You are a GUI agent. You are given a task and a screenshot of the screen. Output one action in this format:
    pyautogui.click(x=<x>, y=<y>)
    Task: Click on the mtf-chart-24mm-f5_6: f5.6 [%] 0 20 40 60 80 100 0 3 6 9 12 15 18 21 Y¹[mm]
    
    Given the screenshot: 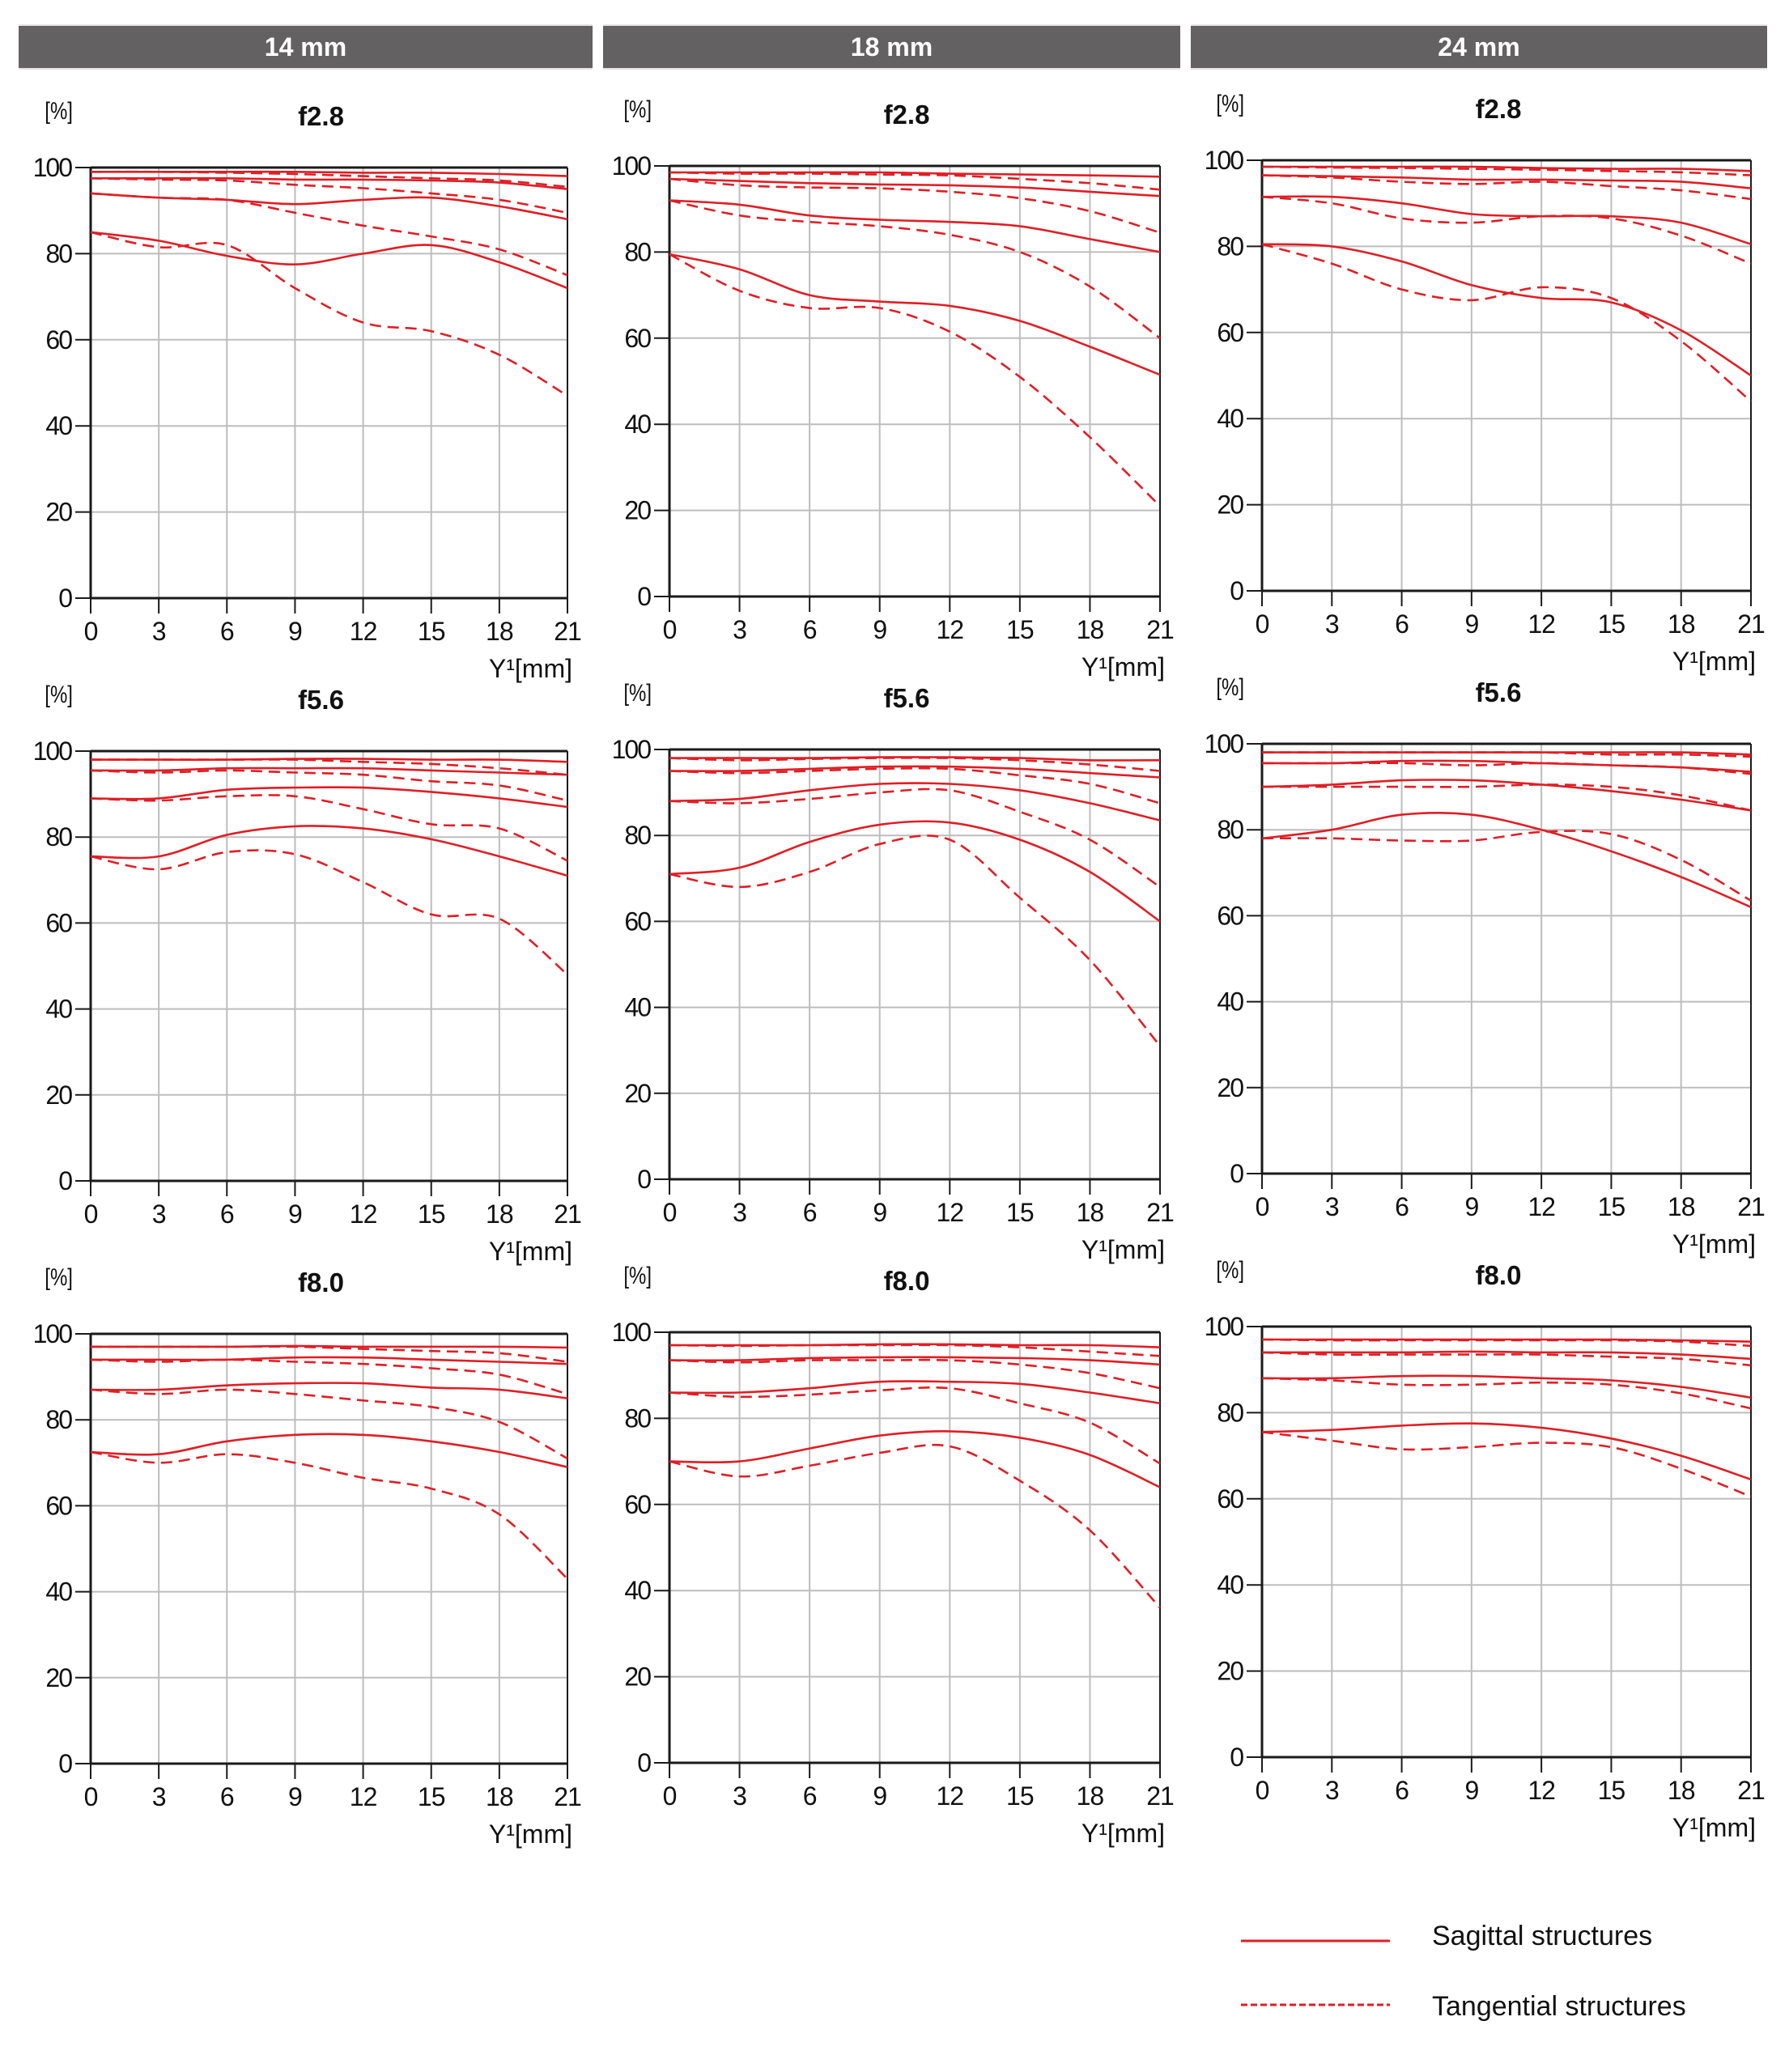 What is the action you would take?
    pyautogui.click(x=1485, y=966)
    